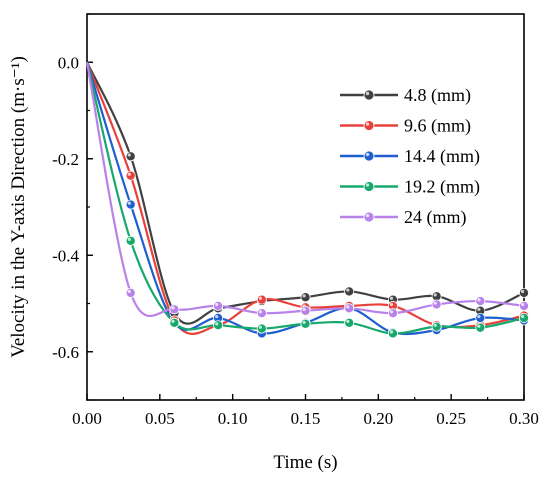 Image resolution: width=550 pixels, height=483 pixels. What do you see at coordinates (435, 217) in the screenshot?
I see `legend-label: 24 (mm)` at bounding box center [435, 217].